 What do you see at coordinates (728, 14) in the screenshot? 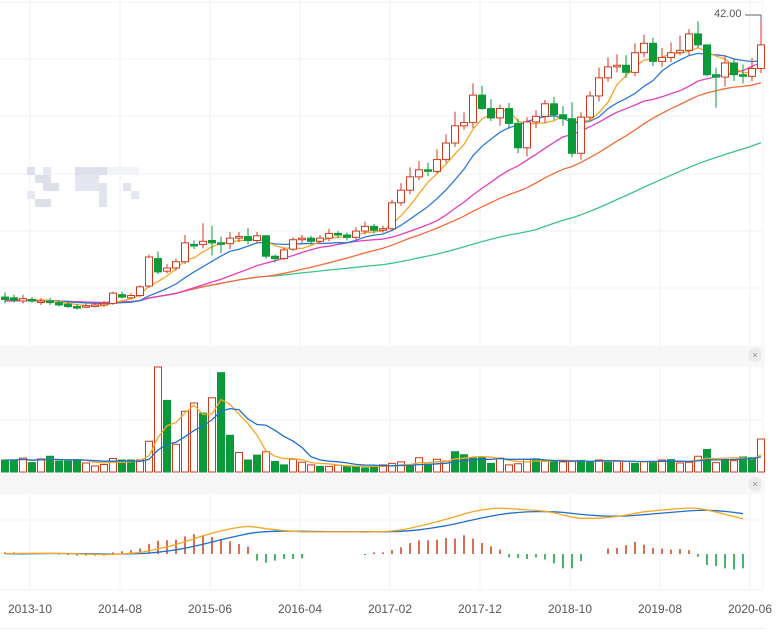
I see `max-price-label: 42.00` at bounding box center [728, 14].